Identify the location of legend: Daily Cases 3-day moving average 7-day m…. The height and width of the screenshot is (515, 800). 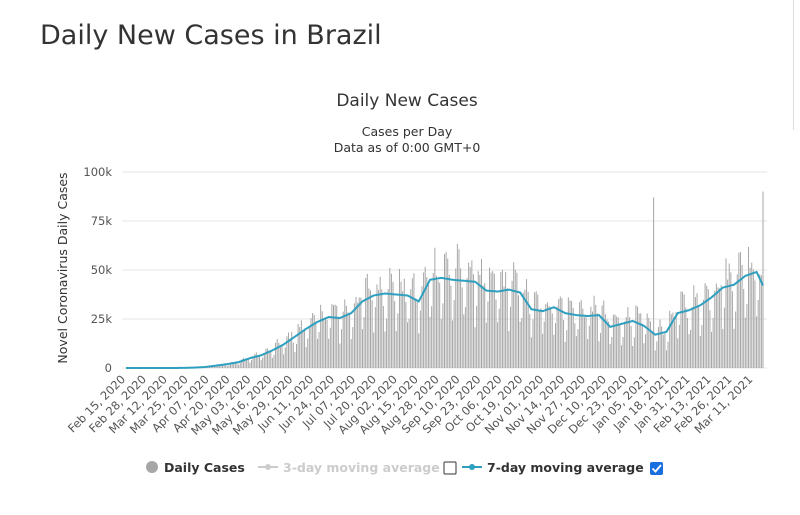
(404, 467).